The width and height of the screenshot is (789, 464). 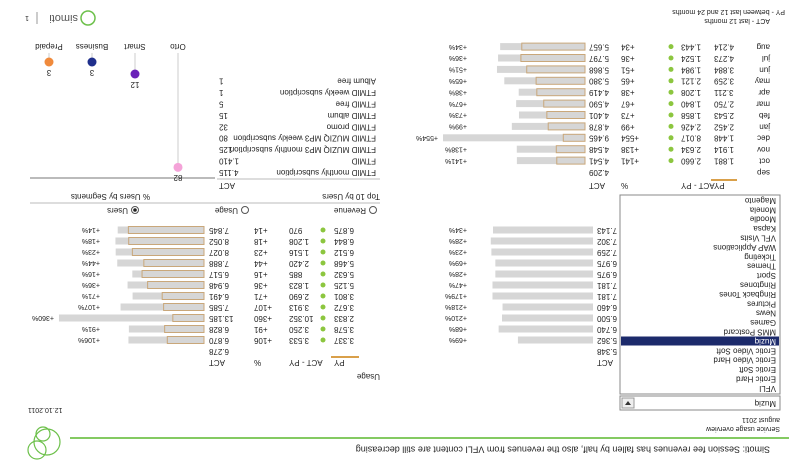 What do you see at coordinates (761, 266) in the screenshot?
I see `list-item: Themes` at bounding box center [761, 266].